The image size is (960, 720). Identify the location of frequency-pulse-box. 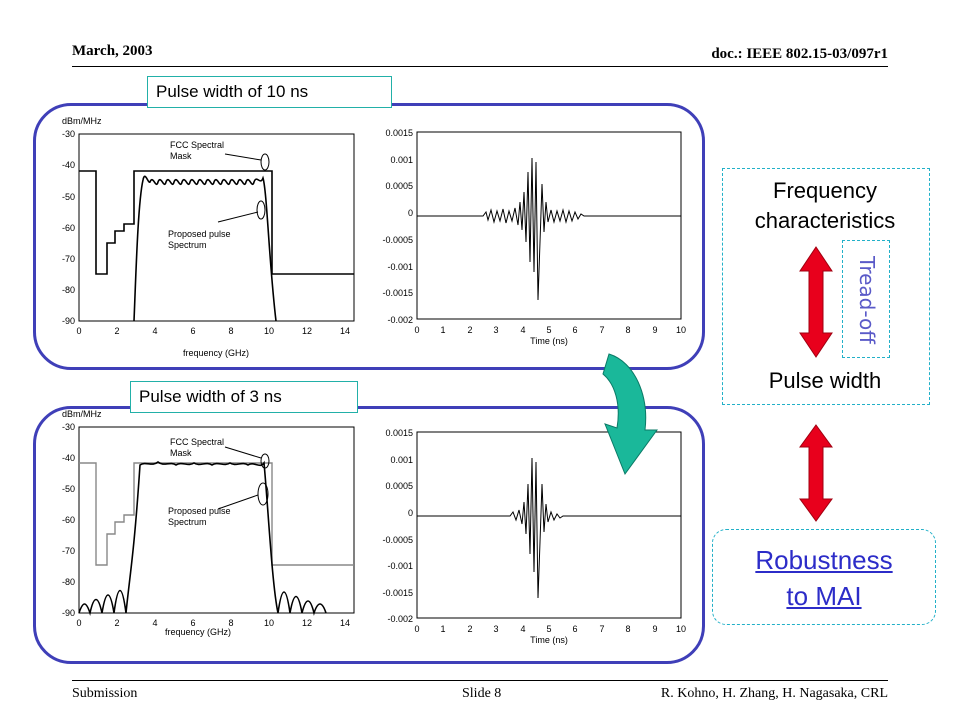
(826, 286).